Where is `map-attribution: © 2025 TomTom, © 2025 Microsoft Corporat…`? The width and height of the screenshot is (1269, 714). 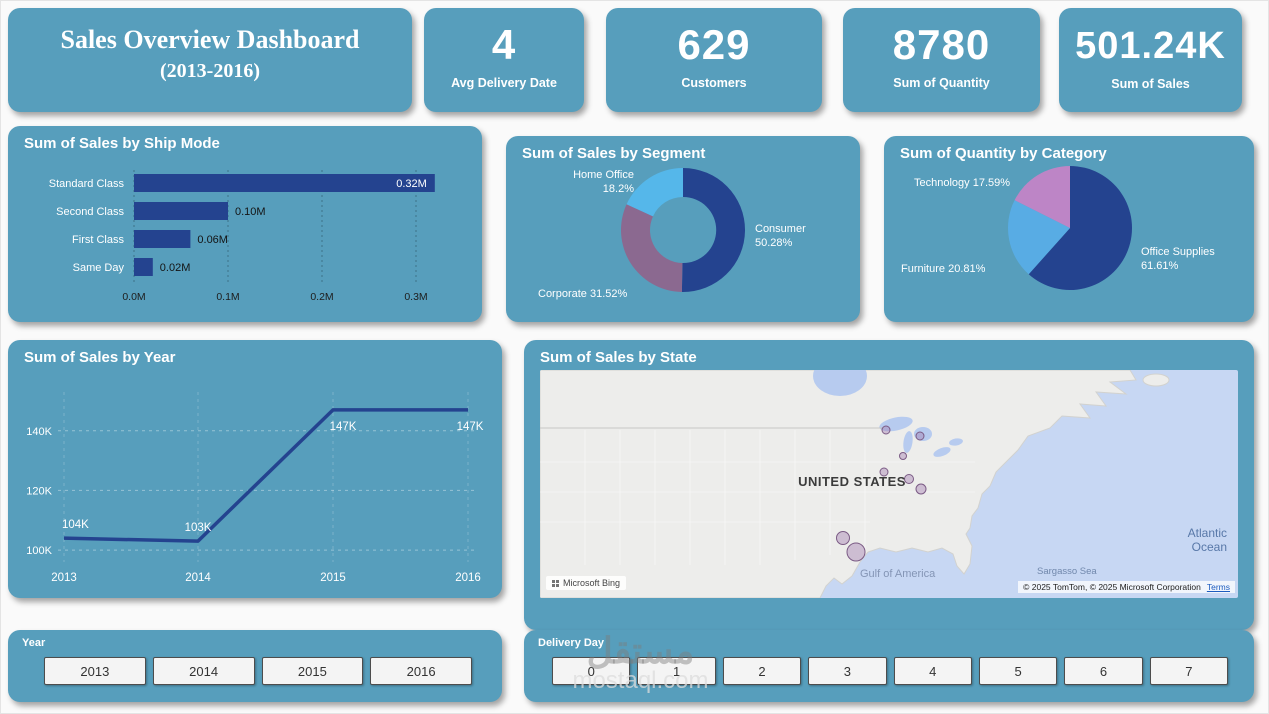 map-attribution: © 2025 TomTom, © 2025 Microsoft Corporat… is located at coordinates (1126, 587).